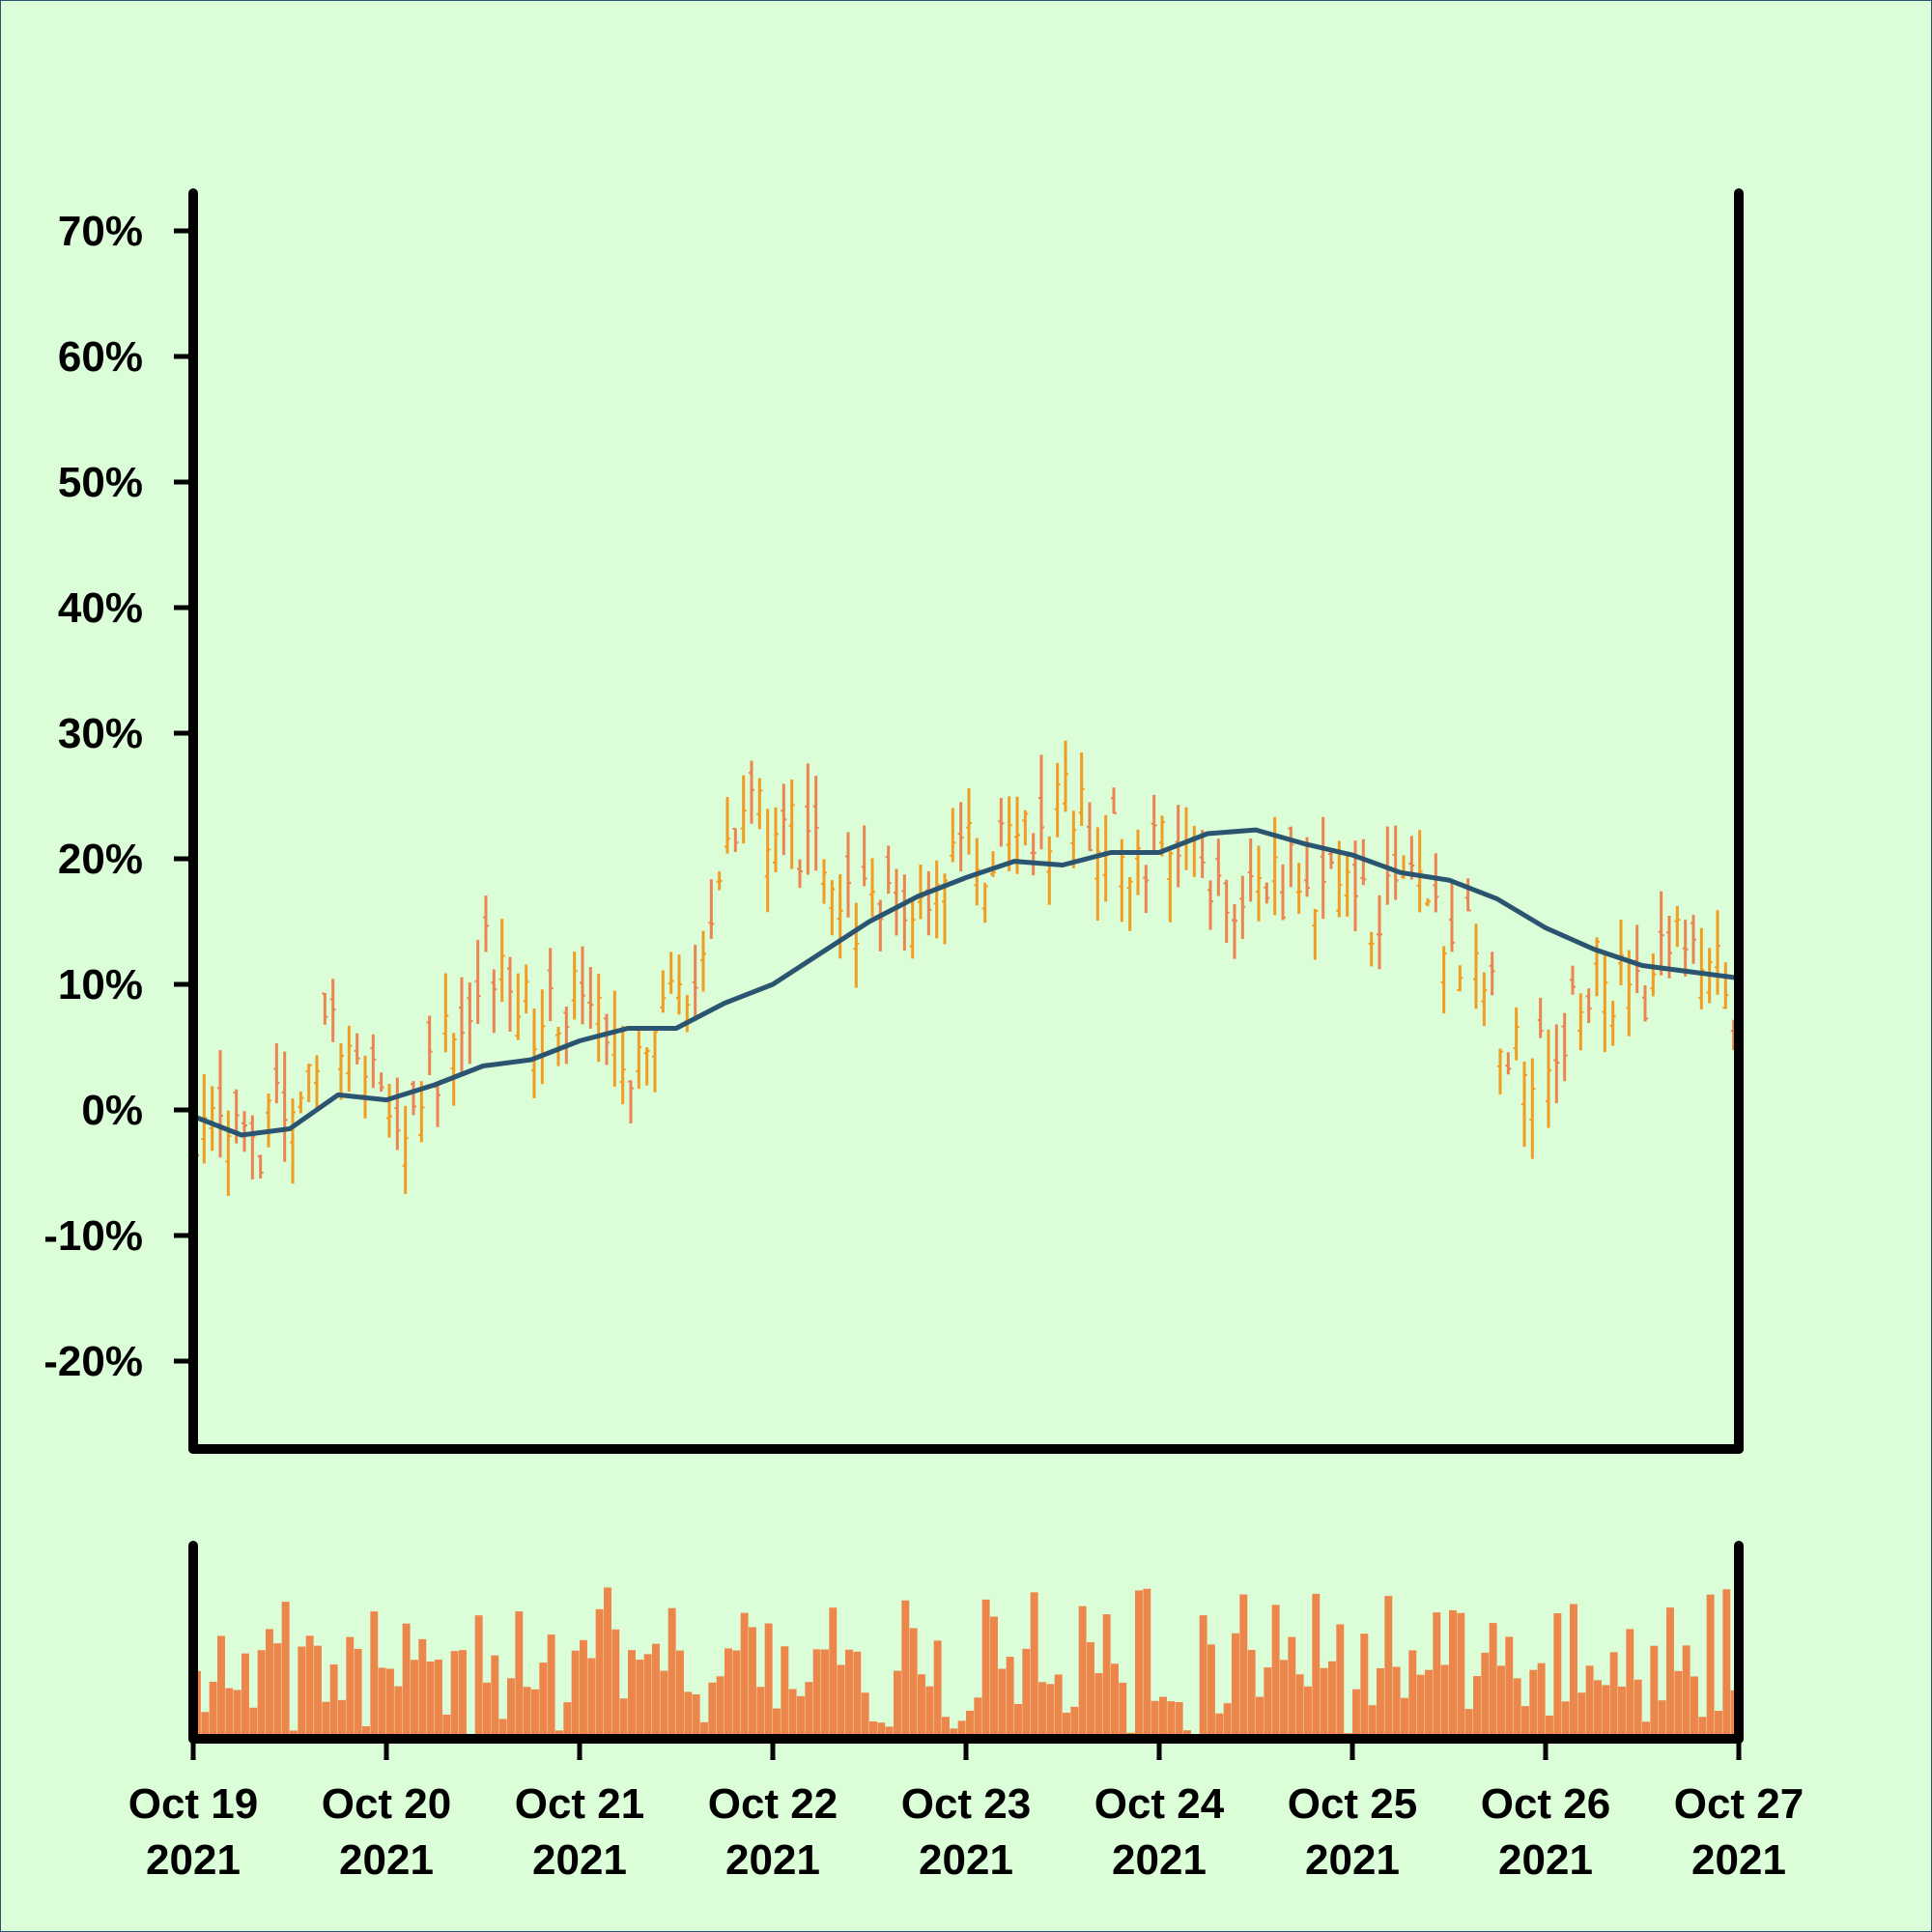 This screenshot has width=1932, height=1932. Describe the element at coordinates (966, 1832) in the screenshot. I see `x-tick-label: Oct 23 2021` at that location.